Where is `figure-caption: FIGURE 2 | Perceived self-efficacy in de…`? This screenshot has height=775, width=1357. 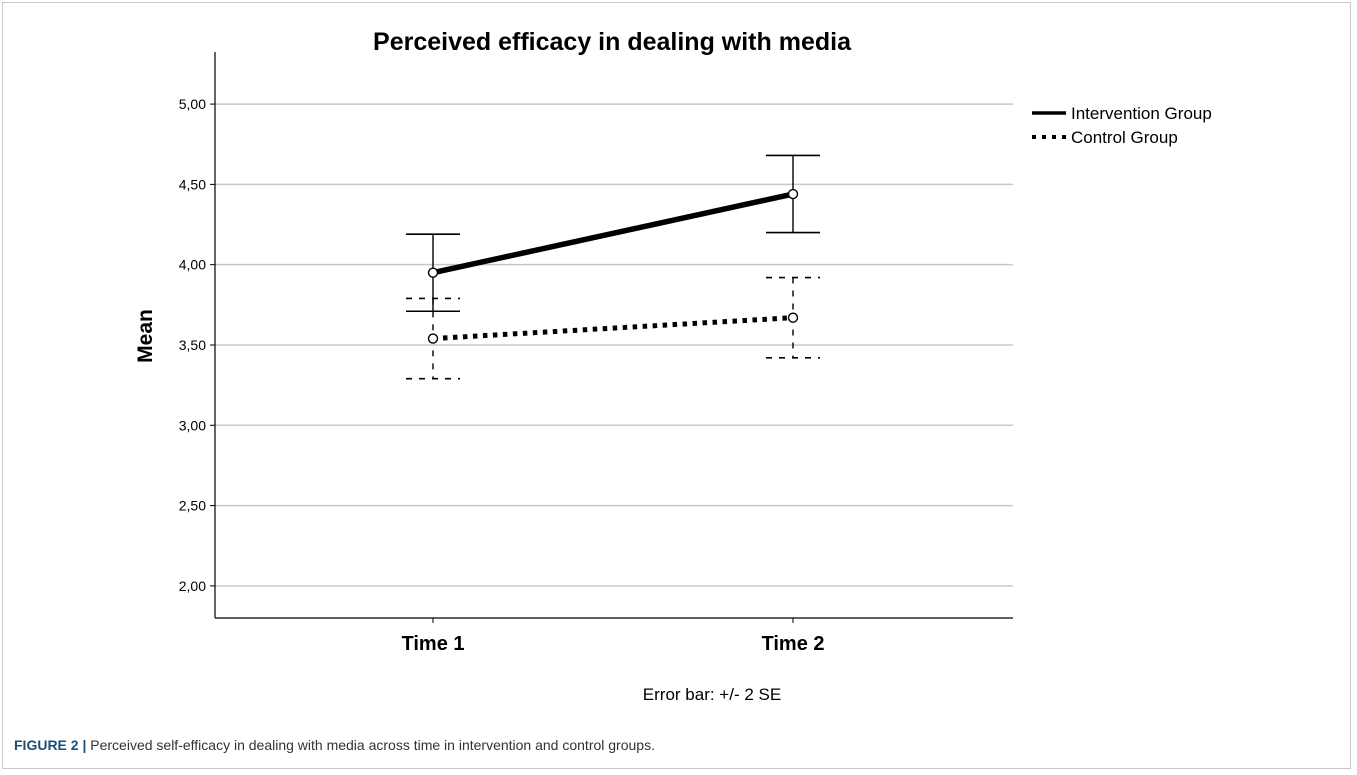
figure-caption: FIGURE 2 | Perceived self-efficacy in de… is located at coordinates (334, 745).